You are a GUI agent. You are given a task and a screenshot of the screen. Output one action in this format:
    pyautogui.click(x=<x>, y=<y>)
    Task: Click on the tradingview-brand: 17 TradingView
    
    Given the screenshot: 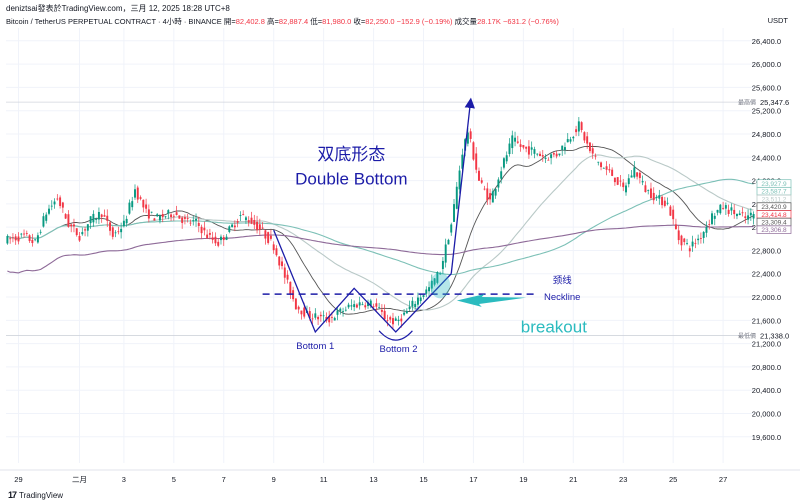 What is the action you would take?
    pyautogui.click(x=35, y=495)
    